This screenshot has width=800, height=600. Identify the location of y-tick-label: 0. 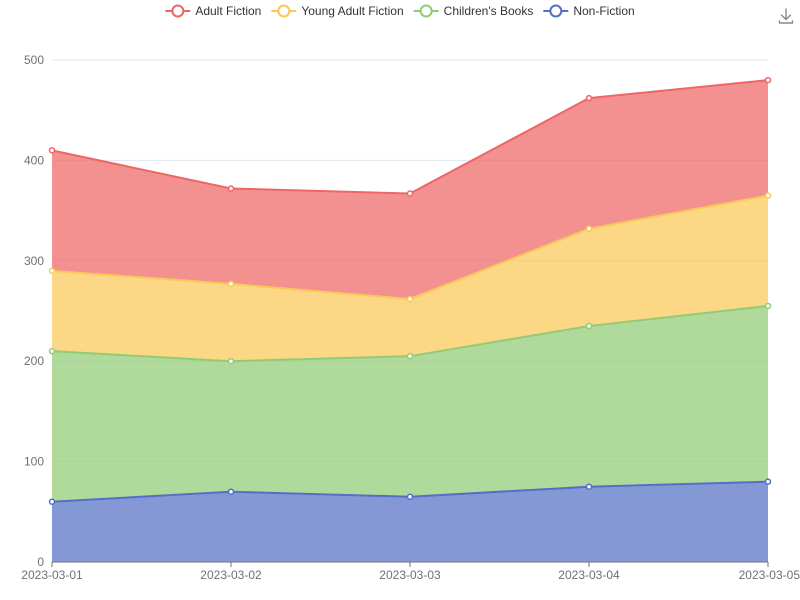
(40, 562).